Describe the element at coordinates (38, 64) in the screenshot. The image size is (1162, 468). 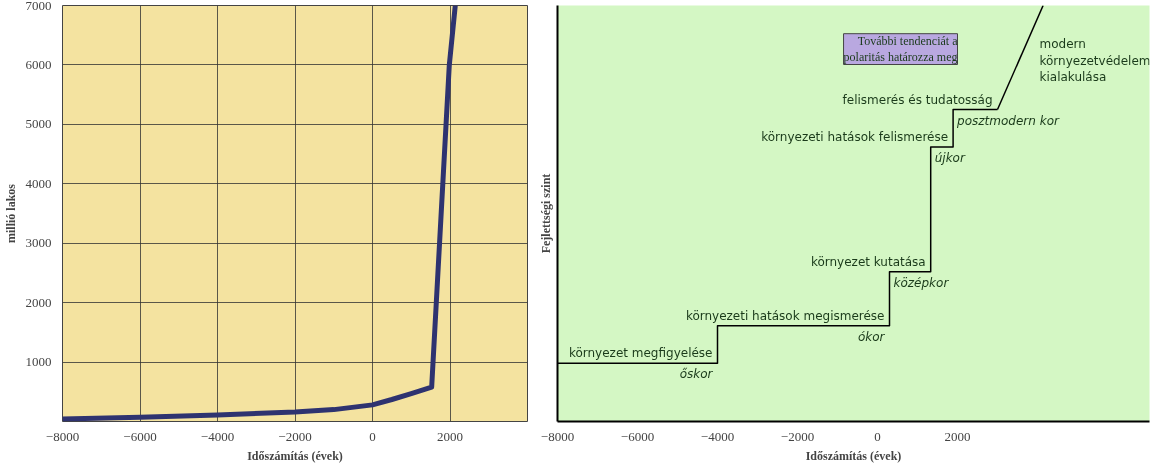
I see `y-tick-label: 6000` at that location.